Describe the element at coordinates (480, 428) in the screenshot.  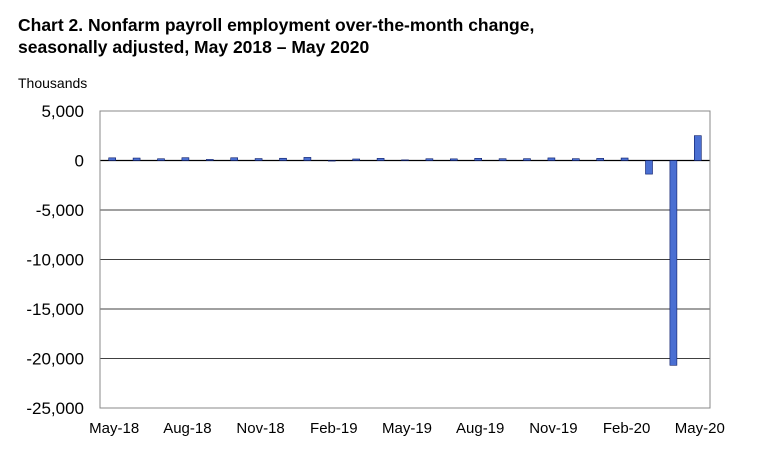
I see `x-tick-label: Aug-19` at that location.